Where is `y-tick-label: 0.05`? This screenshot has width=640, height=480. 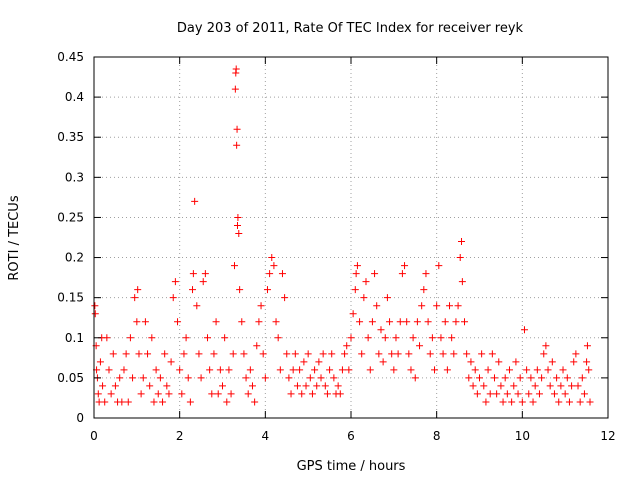
y-tick-label: 0.05 is located at coordinates (70, 378).